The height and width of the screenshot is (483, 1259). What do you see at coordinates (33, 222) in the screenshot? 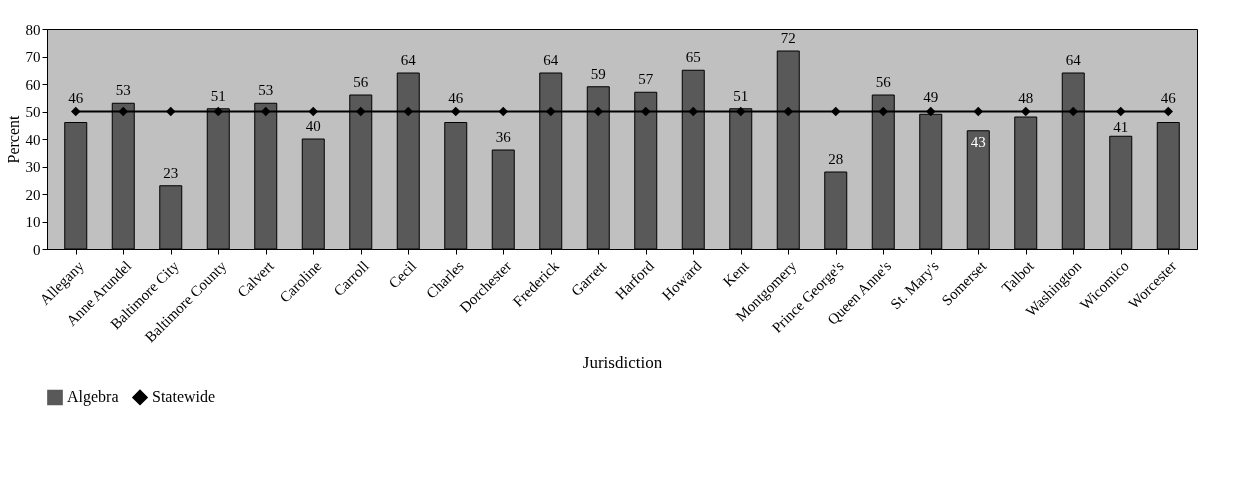
I see `y-tick-label: 10` at bounding box center [33, 222].